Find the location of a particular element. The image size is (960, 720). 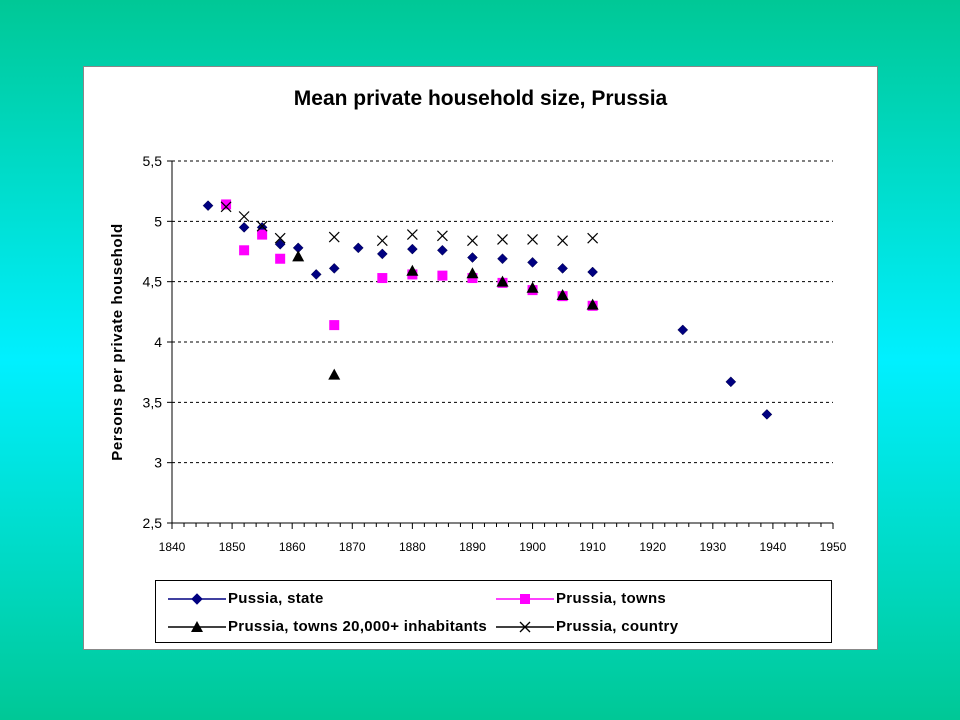

legend-marker-square is located at coordinates (525, 599).